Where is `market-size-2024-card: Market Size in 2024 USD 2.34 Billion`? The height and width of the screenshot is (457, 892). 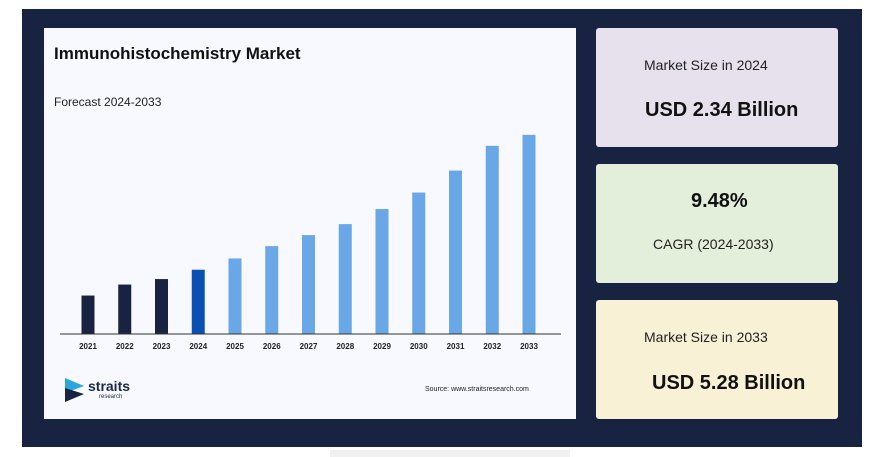
market-size-2024-card: Market Size in 2024 USD 2.34 Billion is located at coordinates (717, 87).